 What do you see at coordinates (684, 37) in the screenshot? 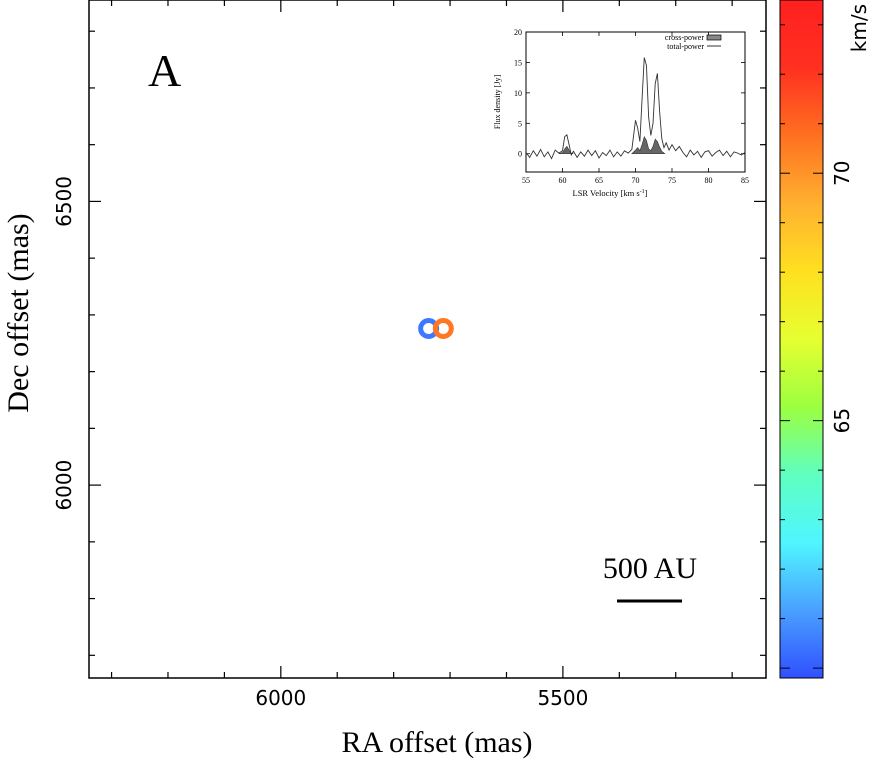
I see `legend-cross-power-label: cross-power` at bounding box center [684, 37].